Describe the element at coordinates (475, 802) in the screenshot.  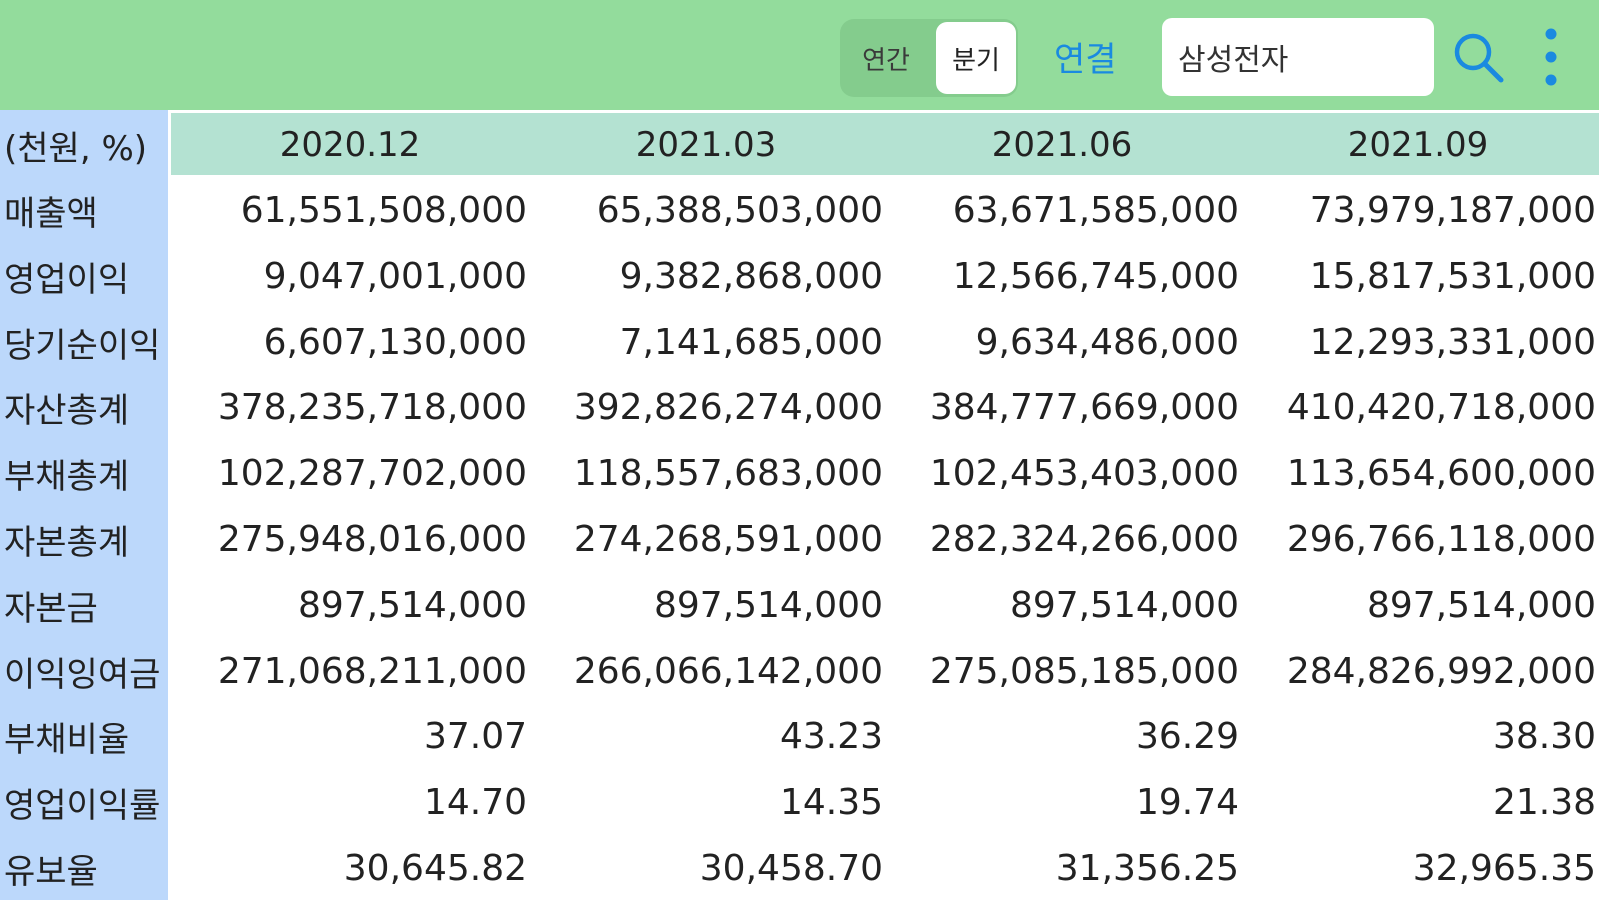
I see `table-cell: 14.70` at that location.